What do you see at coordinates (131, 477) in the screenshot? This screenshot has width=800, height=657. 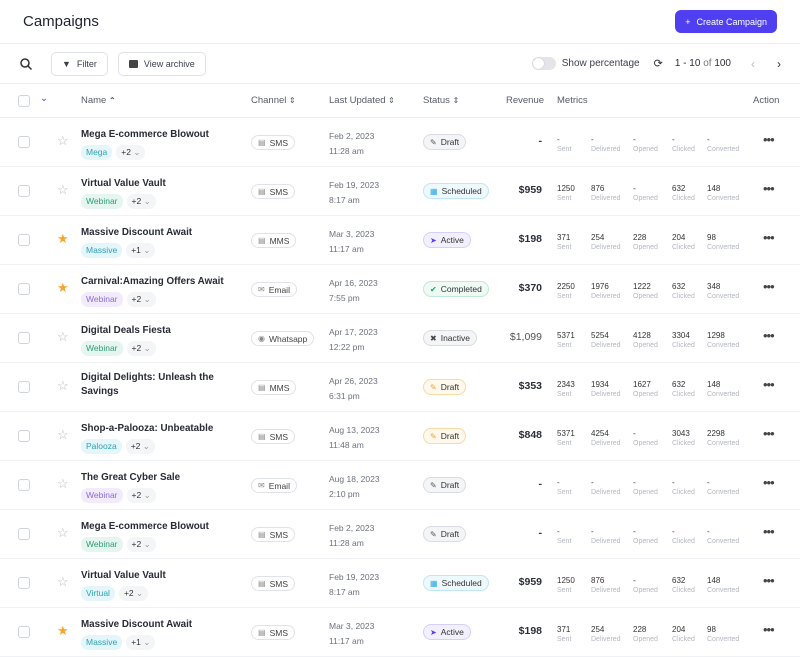 I see `campaign-name: The Great Cyber Sale` at bounding box center [131, 477].